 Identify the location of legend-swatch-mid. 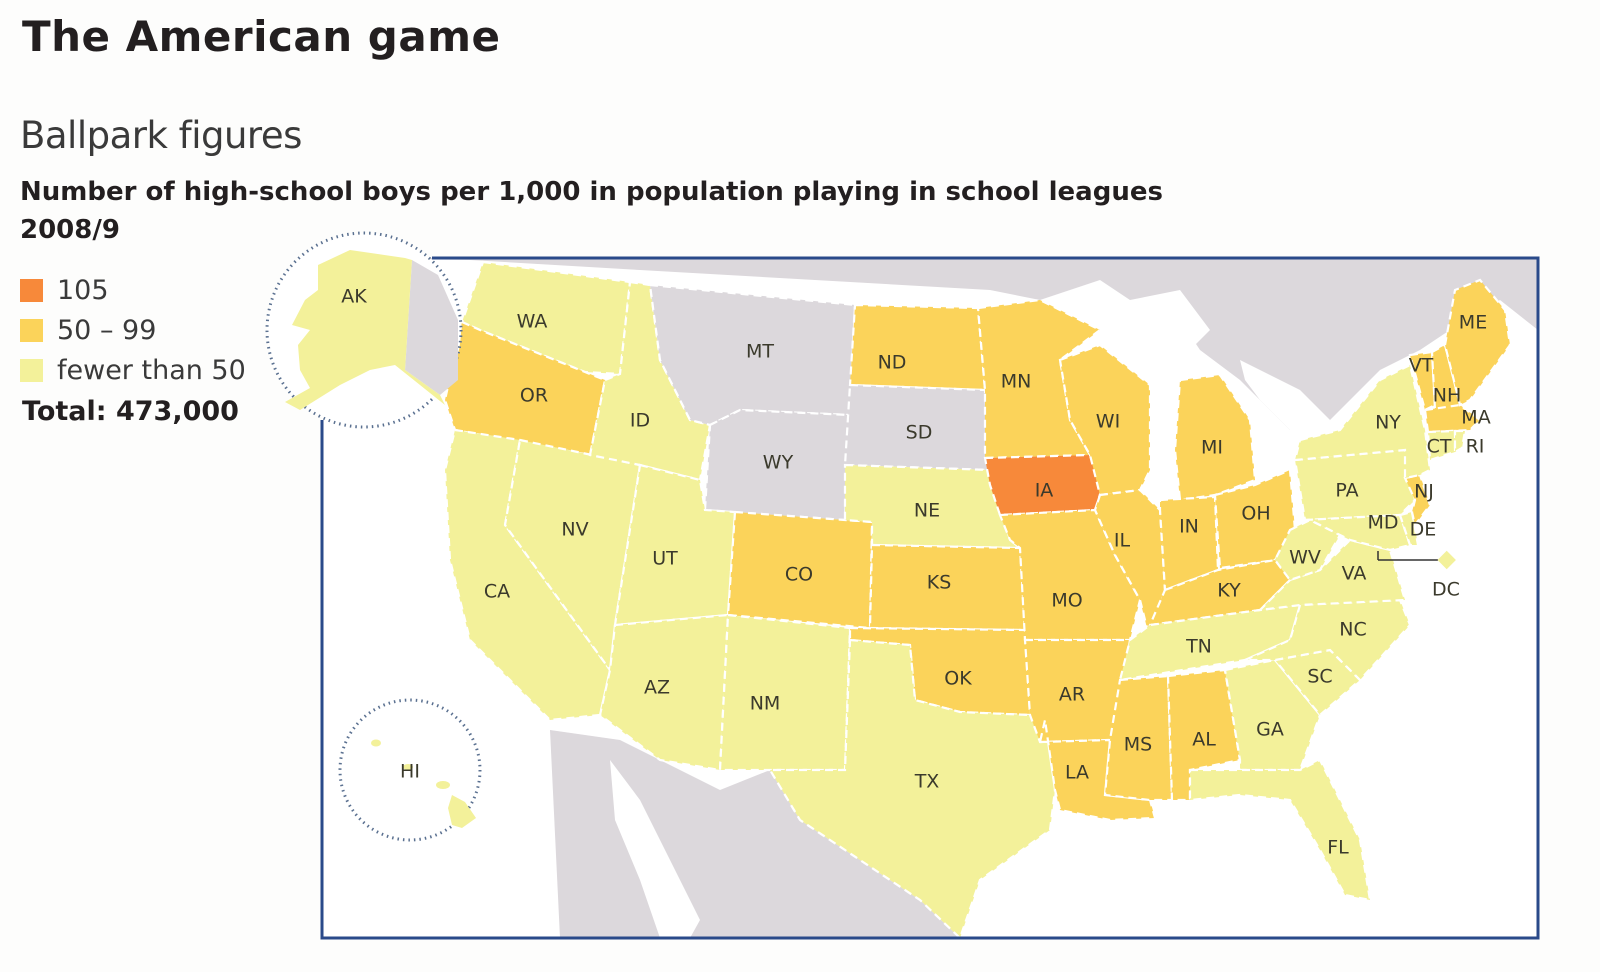
(31, 330).